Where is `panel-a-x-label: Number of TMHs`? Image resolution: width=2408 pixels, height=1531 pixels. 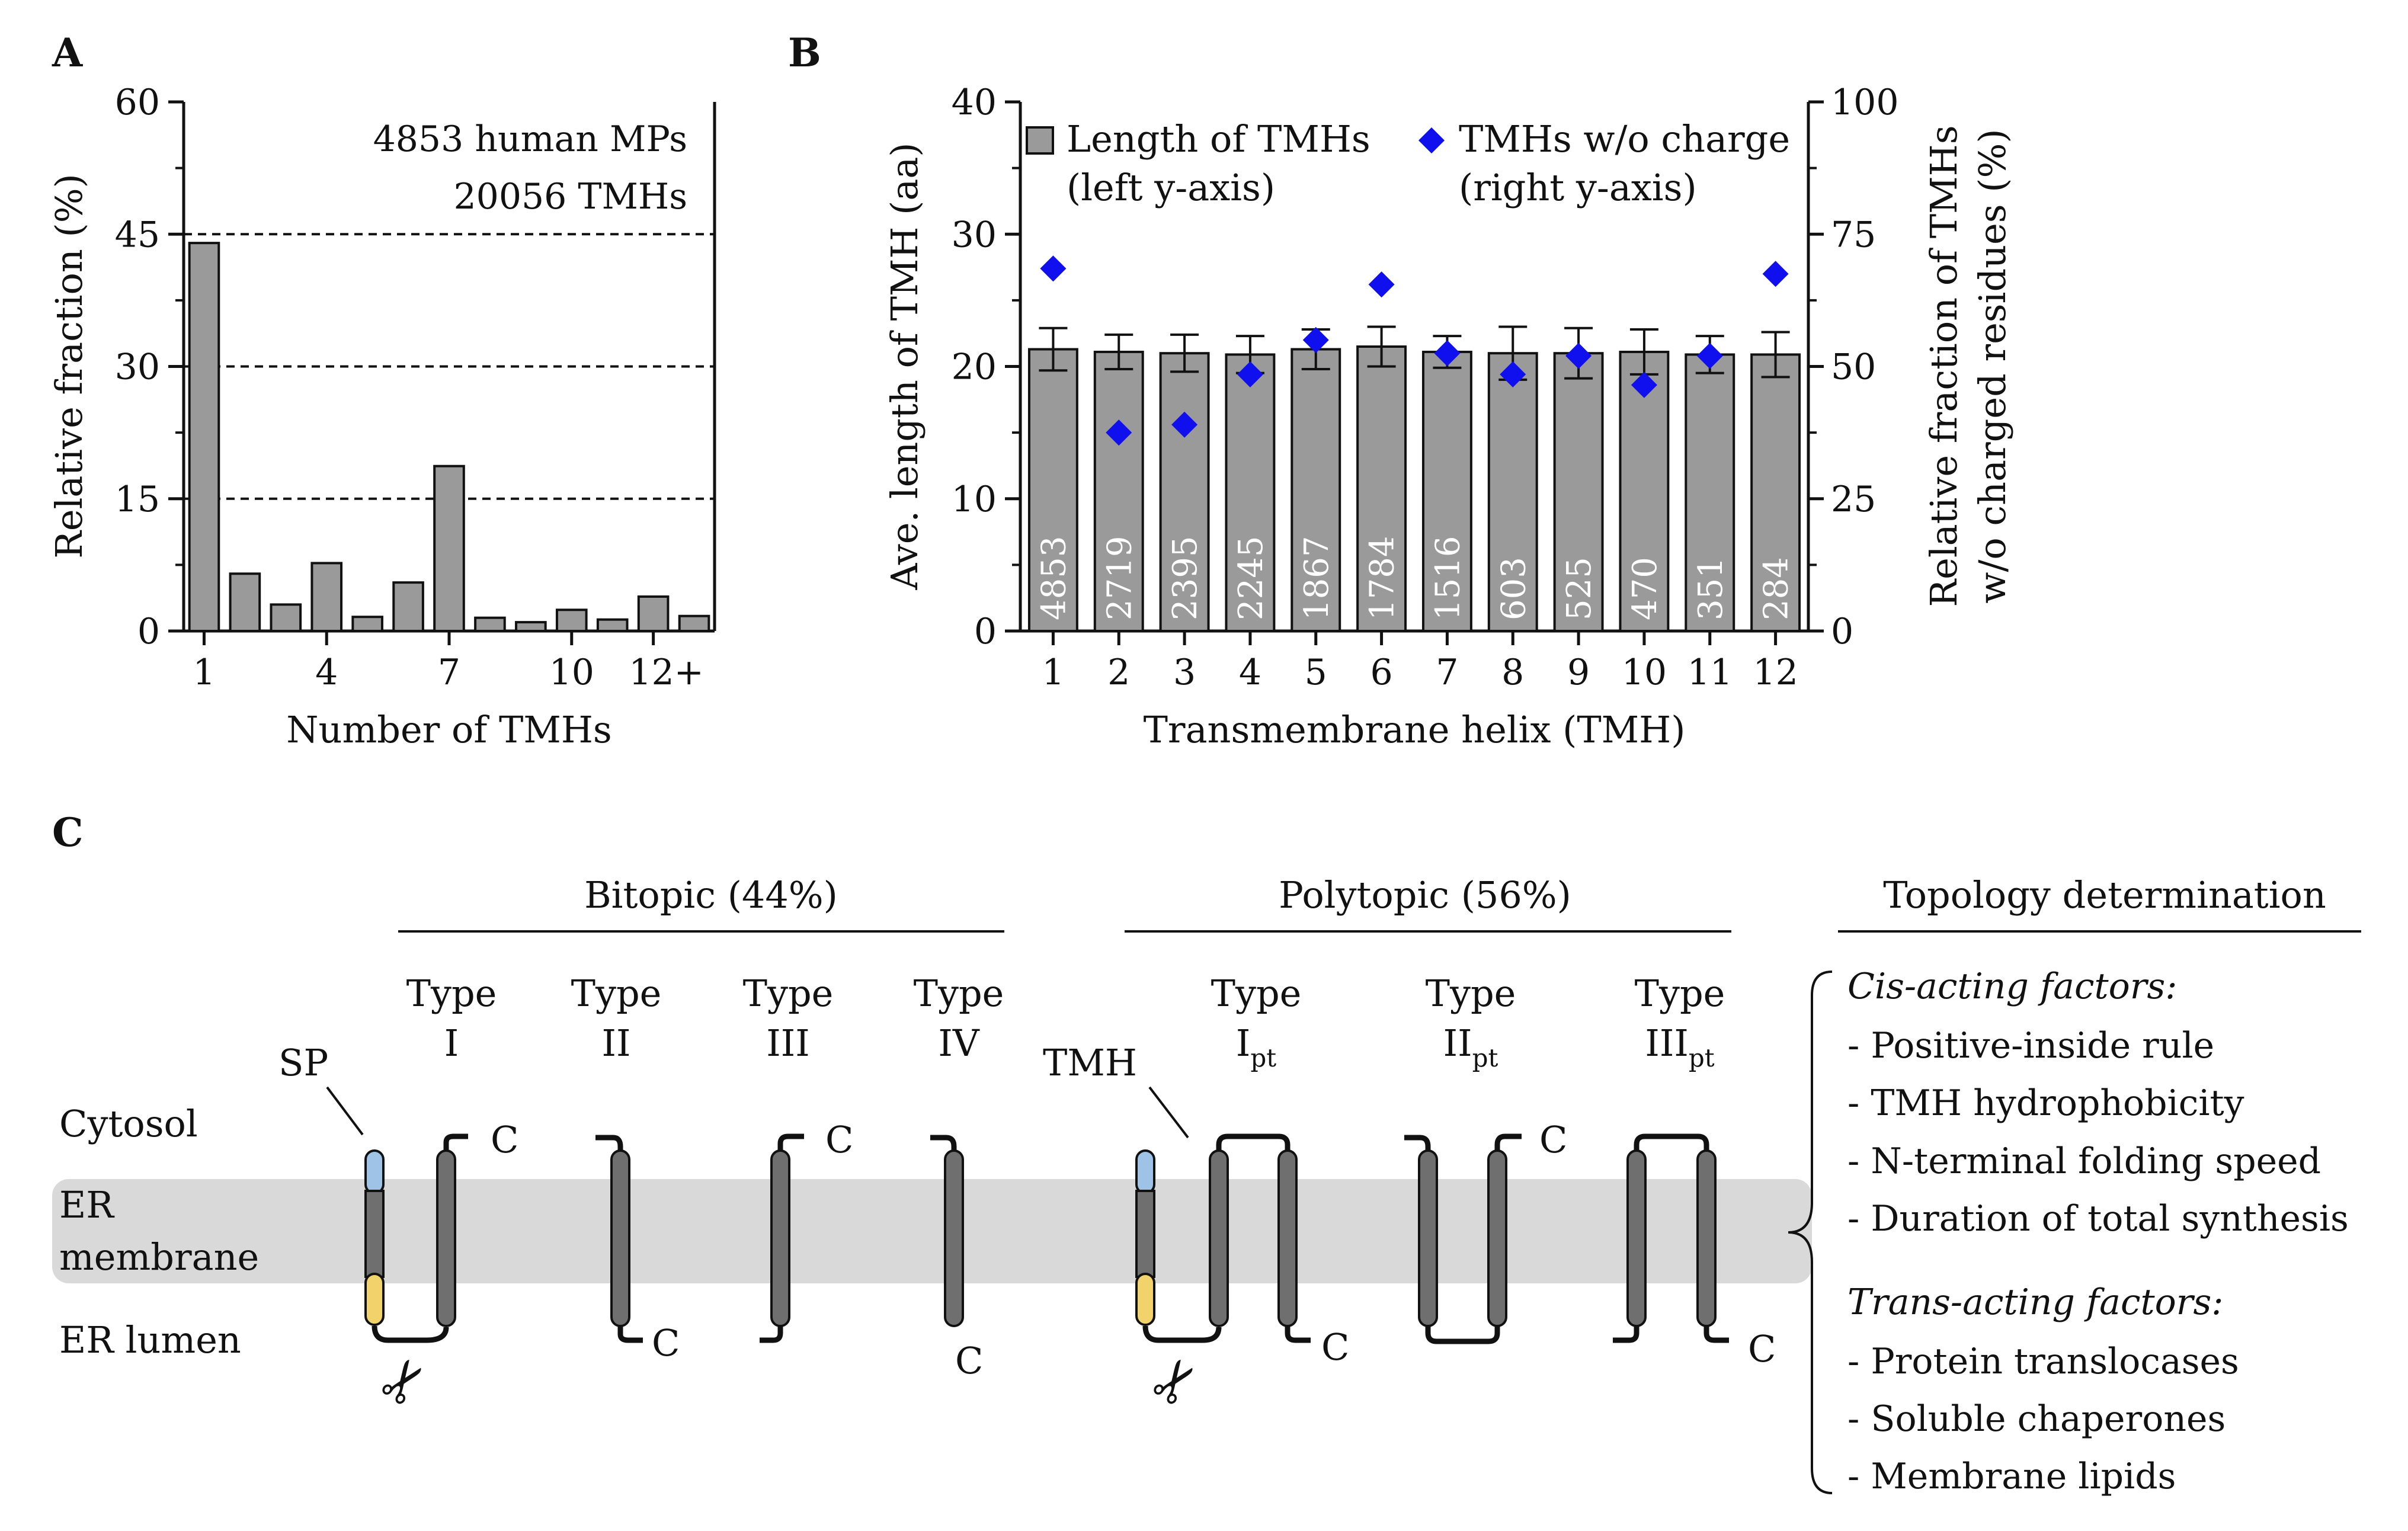
panel-a-x-label: Number of TMHs is located at coordinates (448, 729).